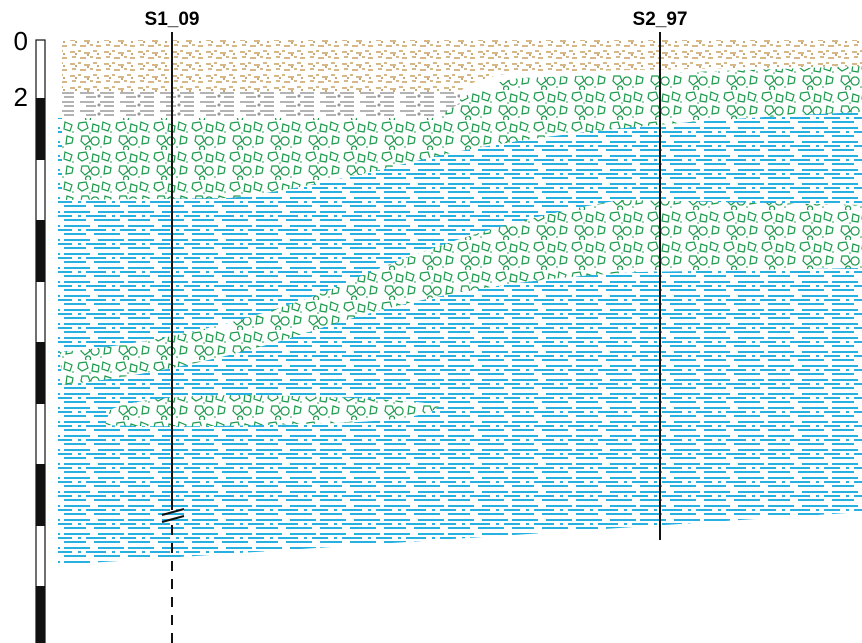 This screenshot has height=643, width=862. What do you see at coordinates (172, 19) in the screenshot?
I see `borehole-label: S1_09` at bounding box center [172, 19].